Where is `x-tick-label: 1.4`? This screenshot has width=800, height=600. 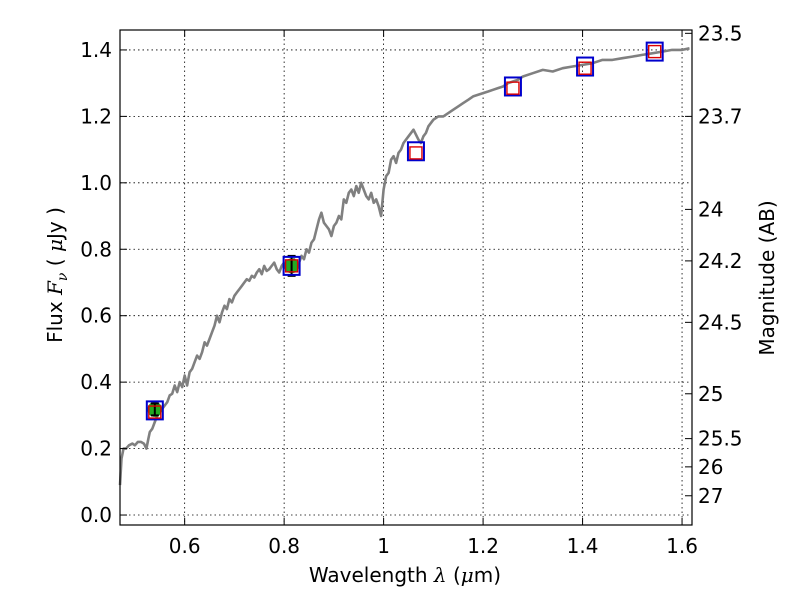 x-tick-label: 1.4 is located at coordinates (583, 546).